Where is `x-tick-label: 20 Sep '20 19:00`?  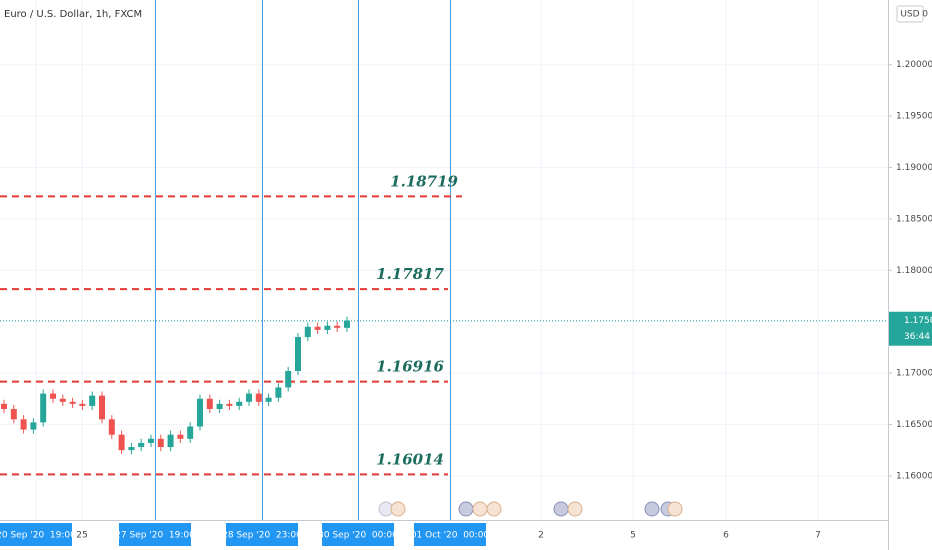
x-tick-label: 20 Sep '20 19:00 is located at coordinates (38, 536).